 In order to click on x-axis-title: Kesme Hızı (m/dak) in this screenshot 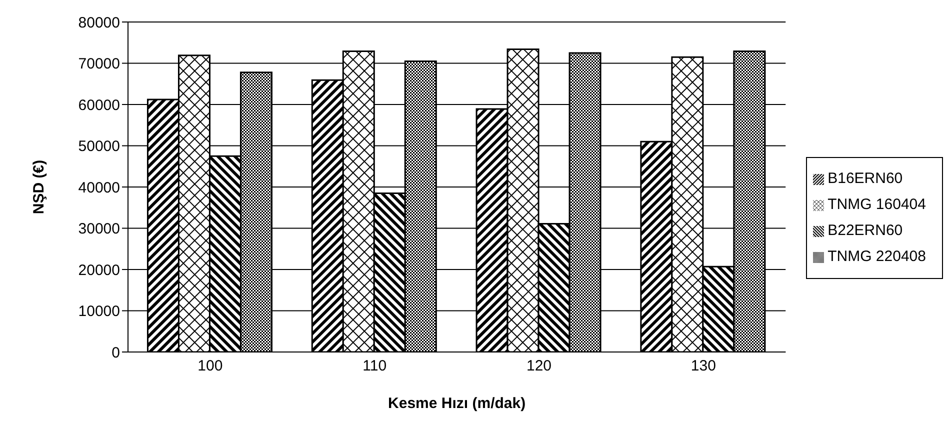, I will do `click(457, 403)`.